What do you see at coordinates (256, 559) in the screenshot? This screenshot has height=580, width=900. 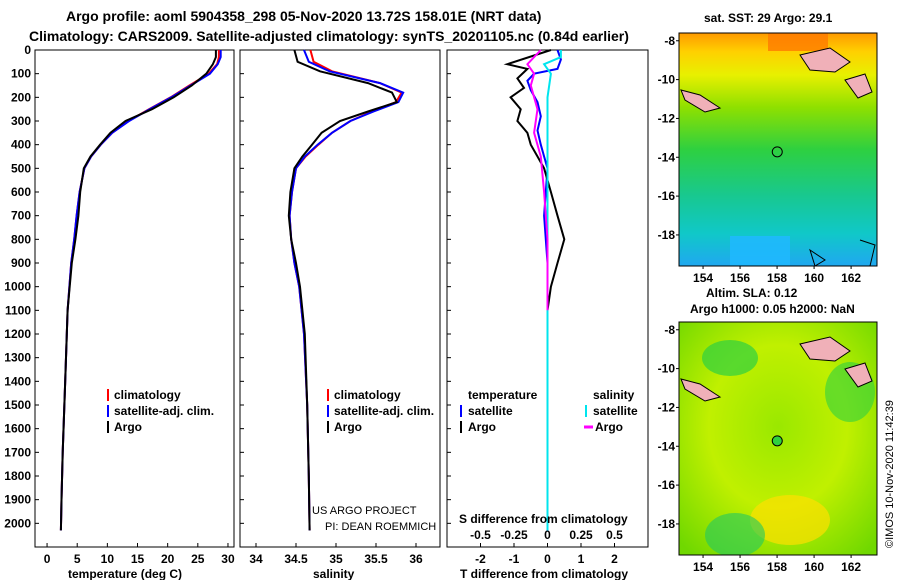 I see `x-tick-label: 34` at bounding box center [256, 559].